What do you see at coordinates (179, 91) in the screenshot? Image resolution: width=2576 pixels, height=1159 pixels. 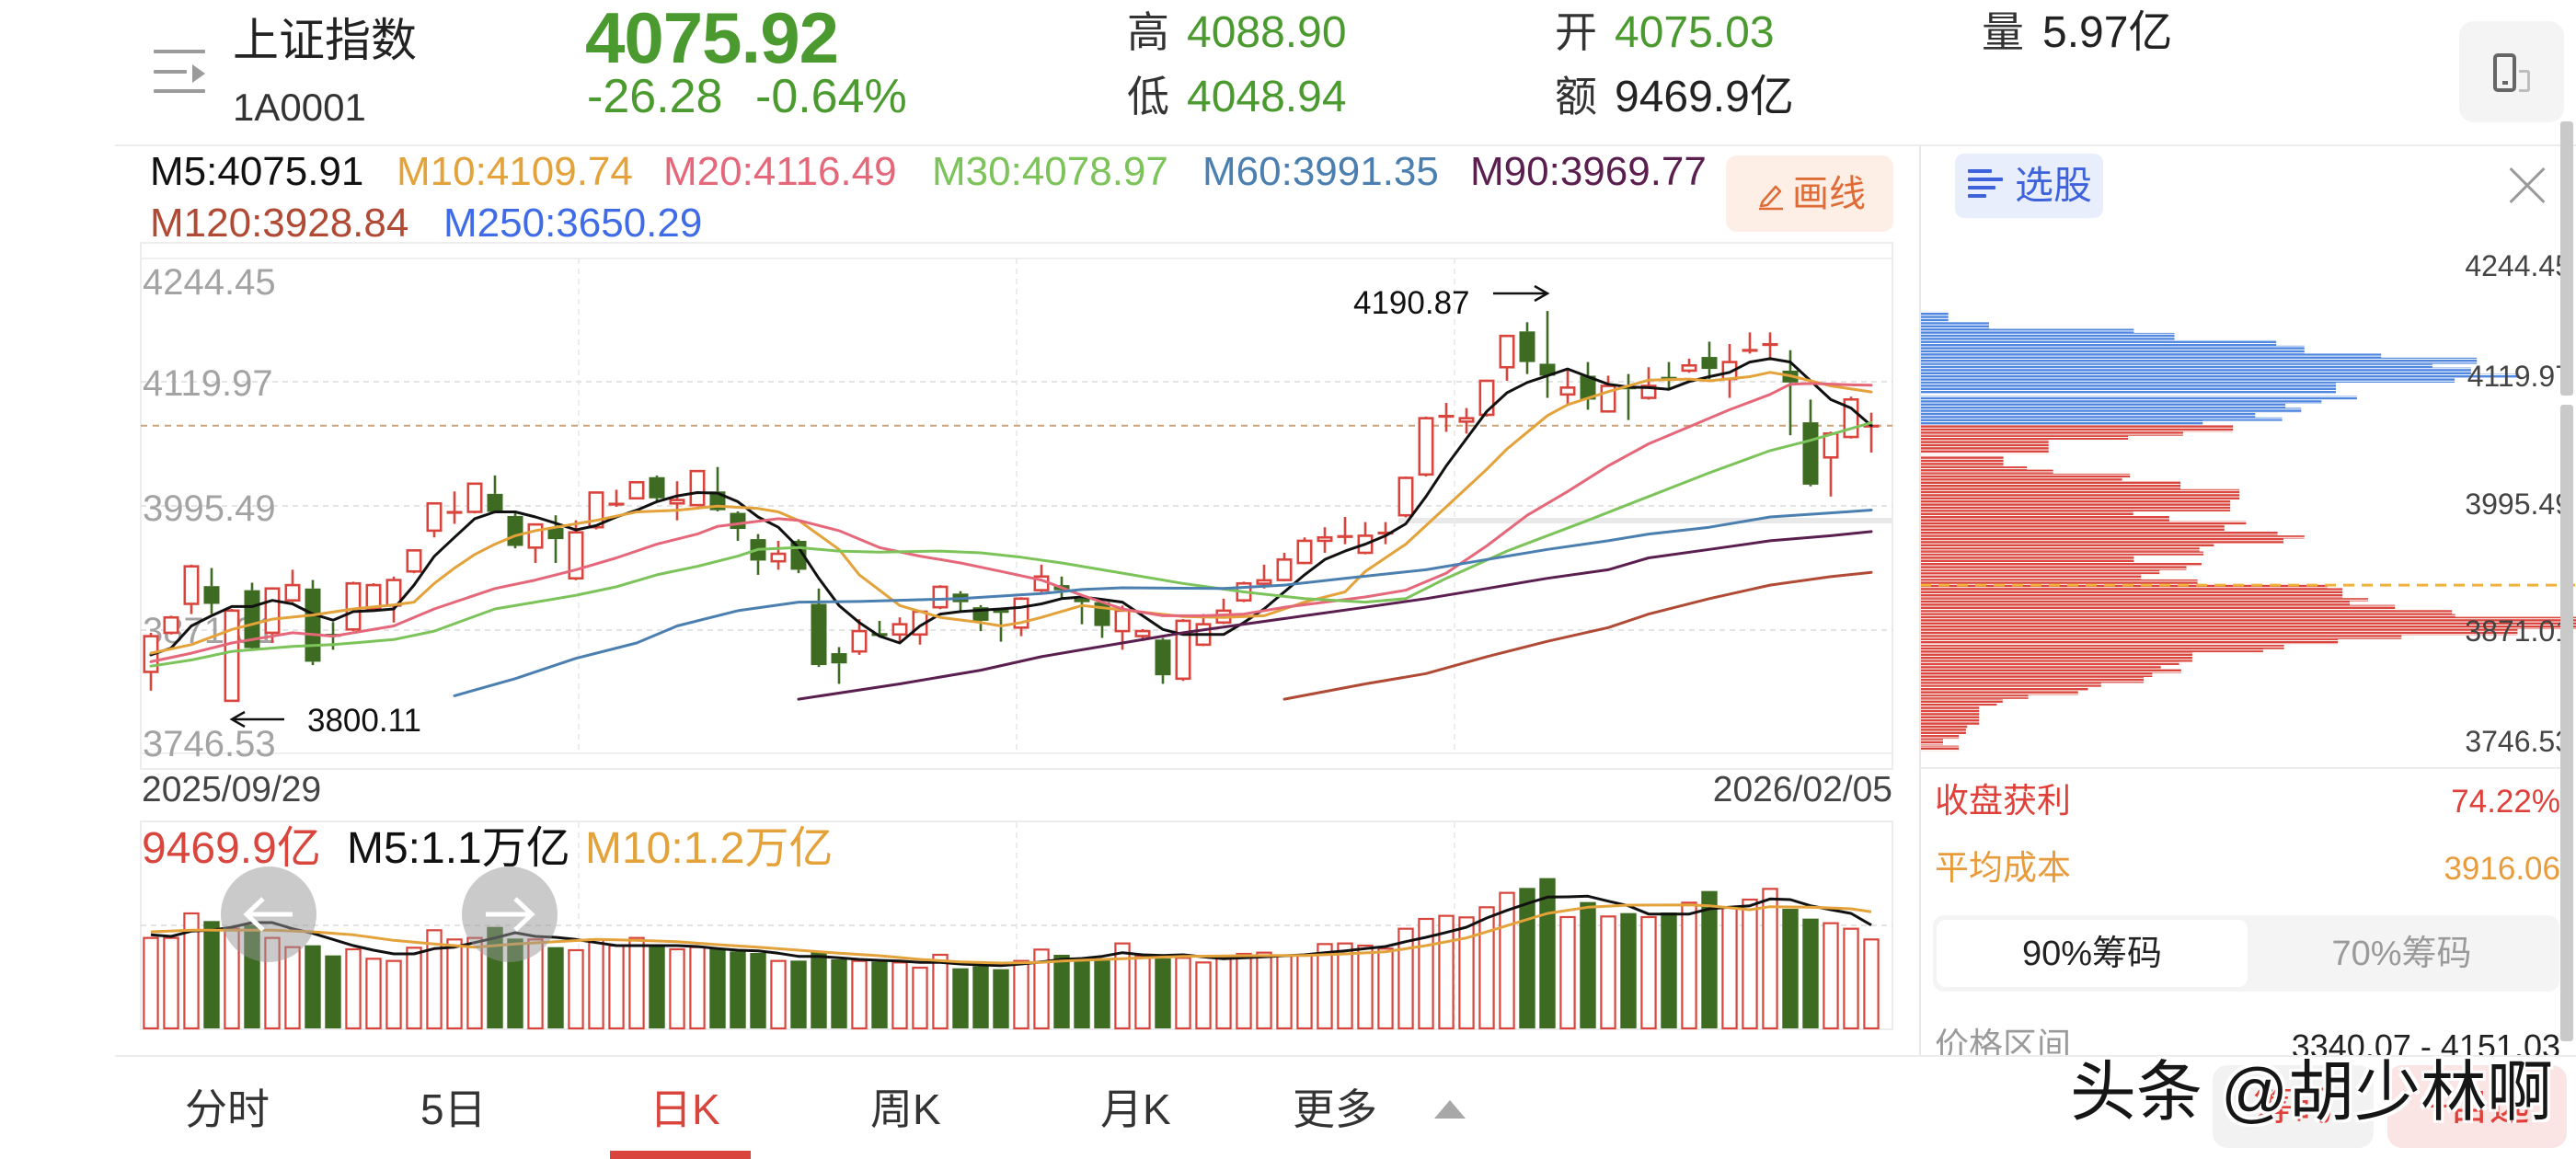 I see `menu-line` at bounding box center [179, 91].